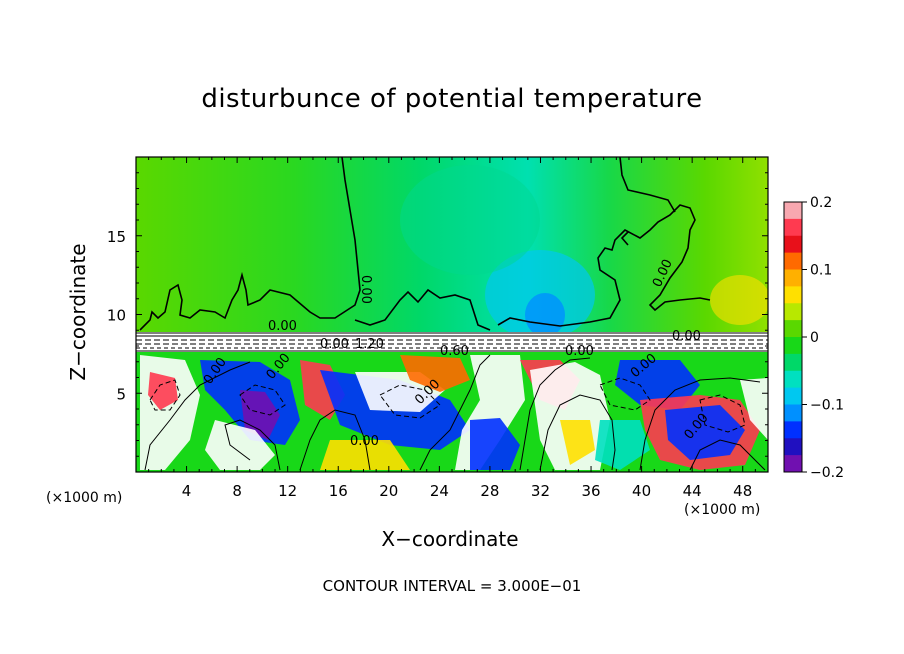 The image size is (904, 654). Describe the element at coordinates (489, 491) in the screenshot. I see `x-tick-label: 28` at that location.